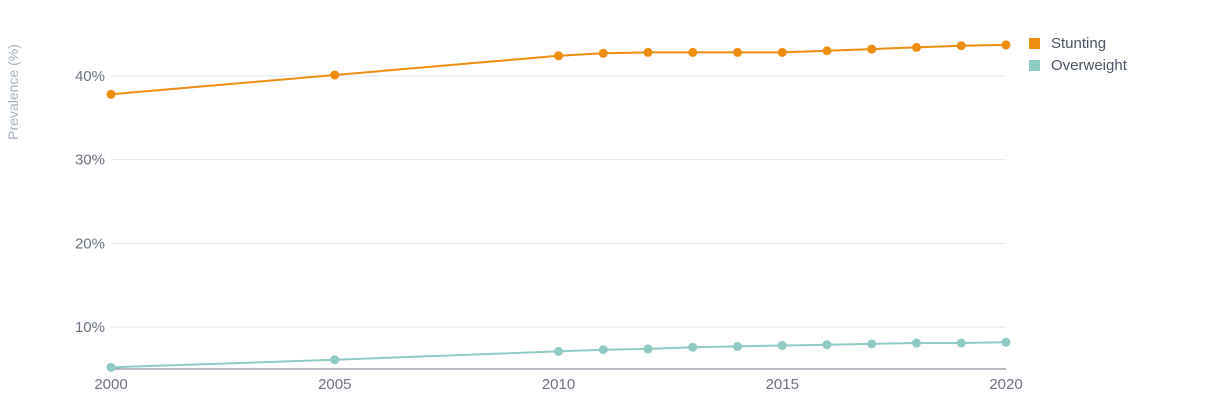 Image resolution: width=1230 pixels, height=403 pixels. I want to click on y-tick-label: 10%, so click(90, 327).